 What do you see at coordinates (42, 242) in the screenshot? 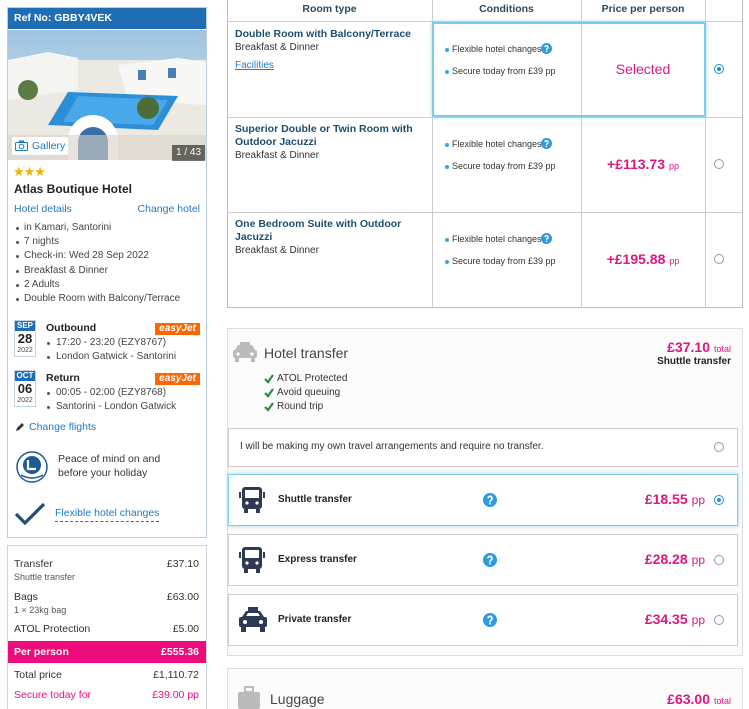
I see `booking-detail: 7 nights` at bounding box center [42, 242].